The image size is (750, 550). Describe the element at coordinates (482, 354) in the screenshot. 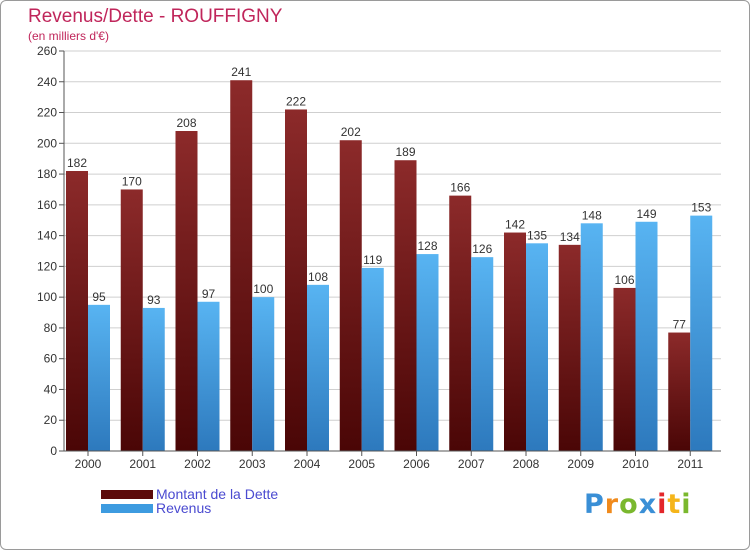

I see `bar-revenus-2007` at that location.